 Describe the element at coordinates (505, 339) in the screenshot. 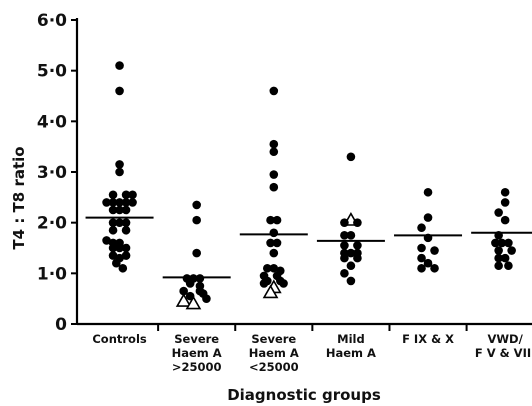

I see `category-label: VWD/` at that location.